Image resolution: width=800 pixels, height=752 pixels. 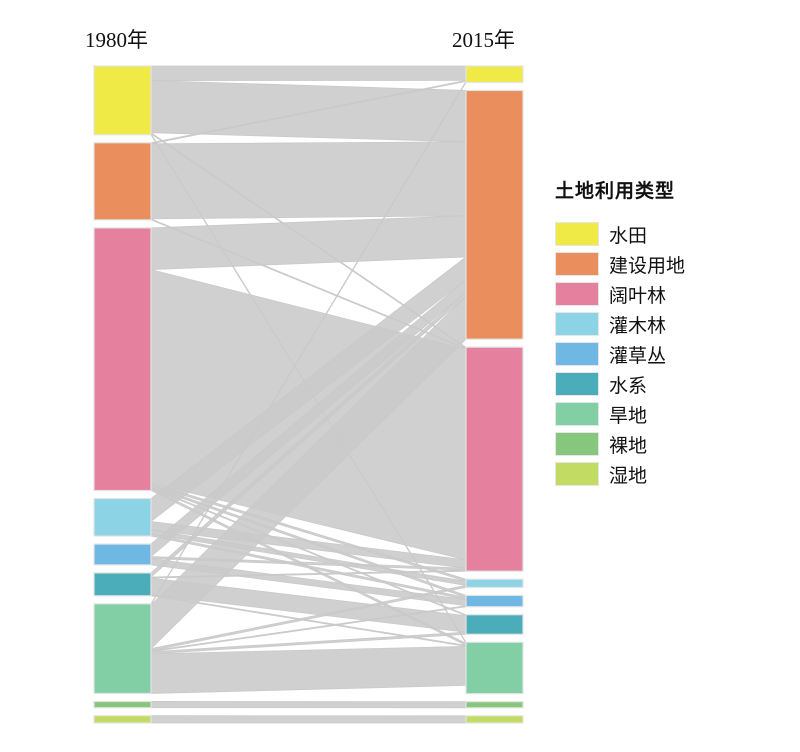 What do you see at coordinates (647, 265) in the screenshot?
I see `legend-label: 建设用地` at bounding box center [647, 265].